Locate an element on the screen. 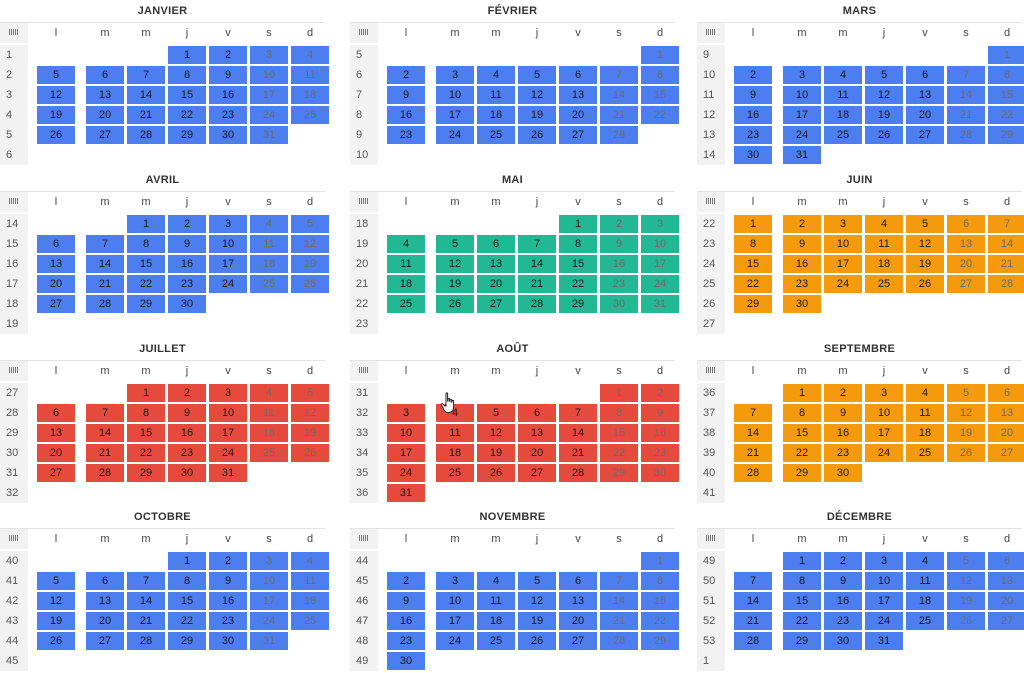 This screenshot has width=1024, height=673. day-cell: 19 is located at coordinates (966, 601).